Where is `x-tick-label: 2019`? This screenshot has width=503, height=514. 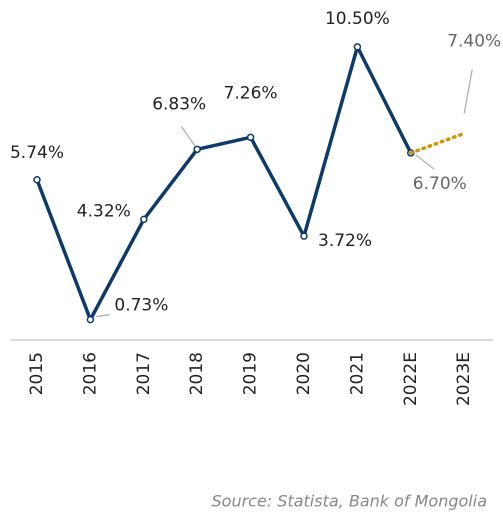 x-tick-label: 2019 is located at coordinates (251, 373).